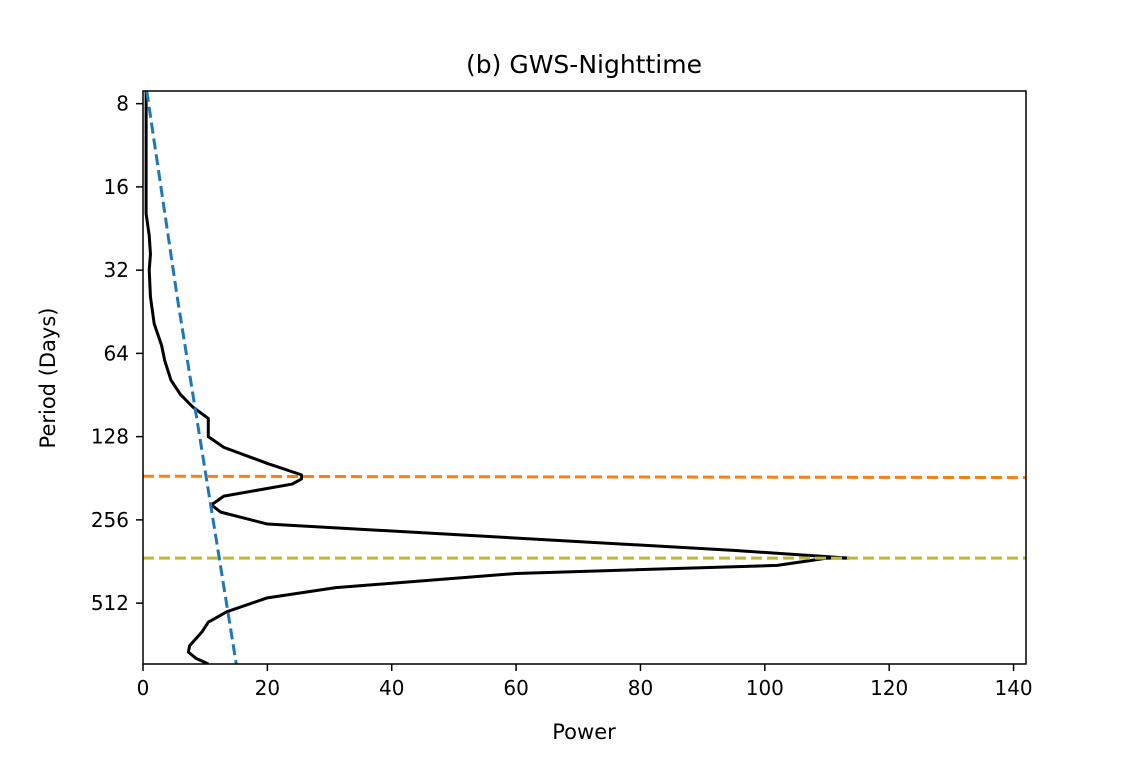 Image resolution: width=1140 pixels, height=760 pixels. What do you see at coordinates (122, 104) in the screenshot?
I see `y-tick-label: 8` at bounding box center [122, 104].